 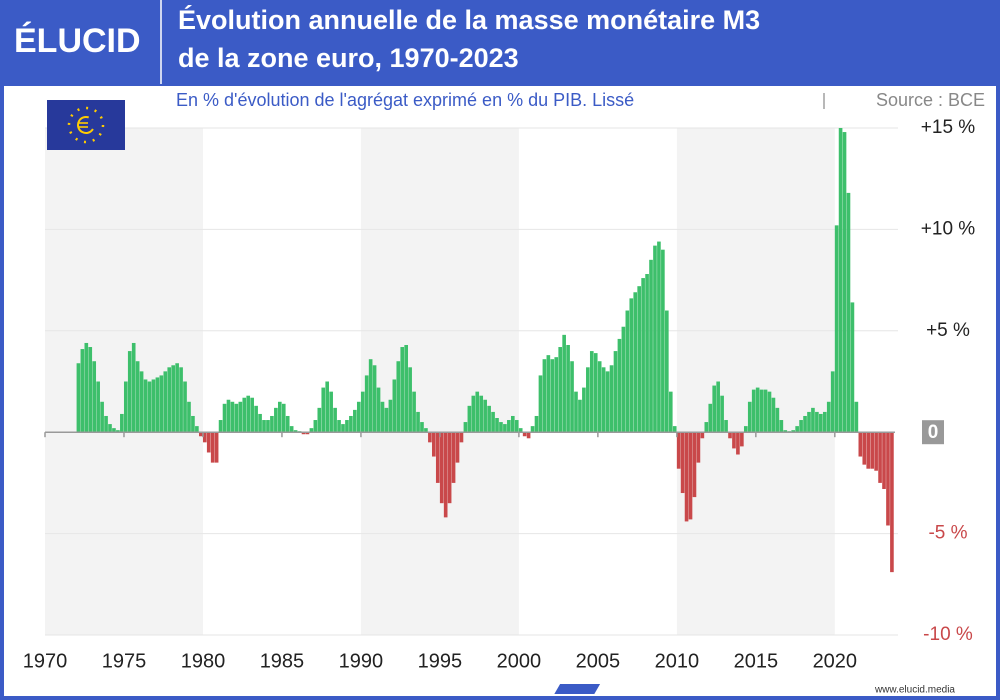 I want to click on footer-strip, so click(x=577, y=689).